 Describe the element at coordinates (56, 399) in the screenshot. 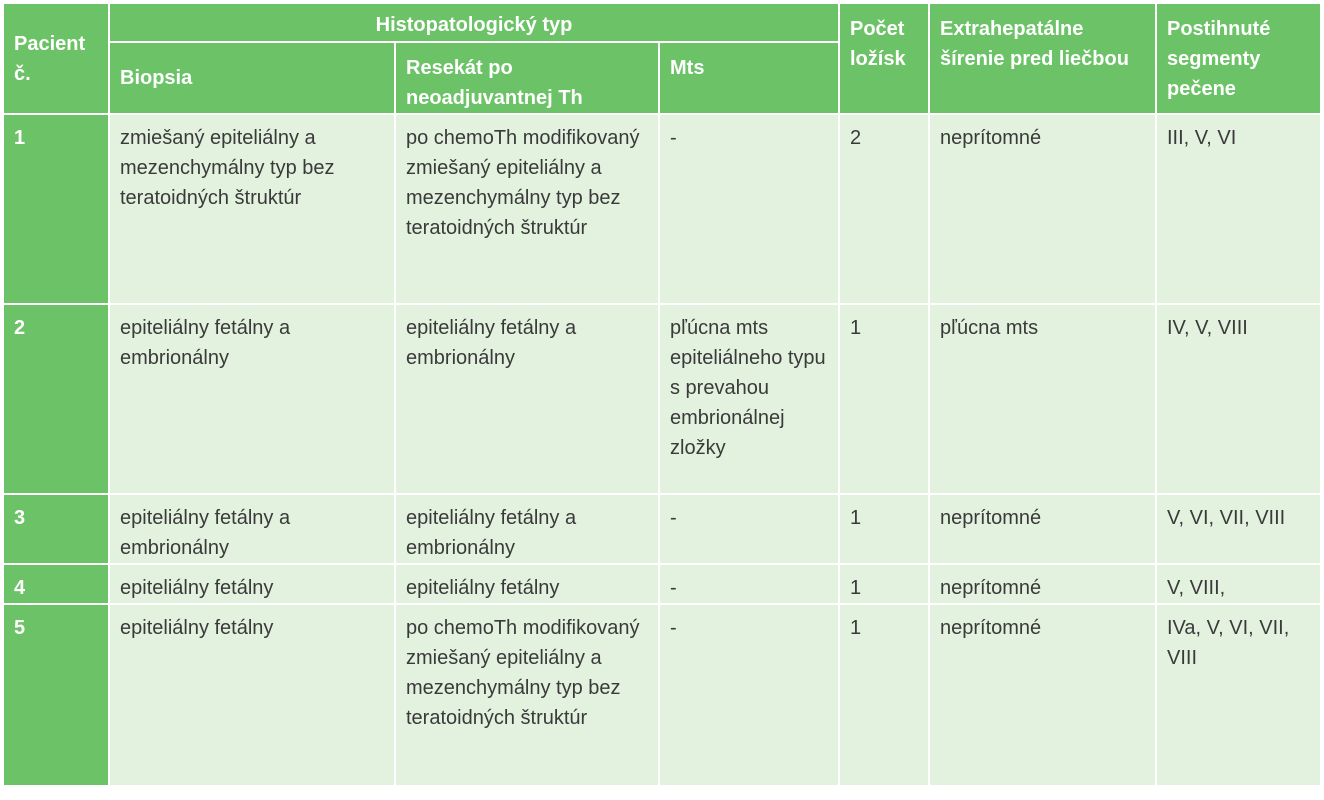

I see `row-number: 2` at that location.